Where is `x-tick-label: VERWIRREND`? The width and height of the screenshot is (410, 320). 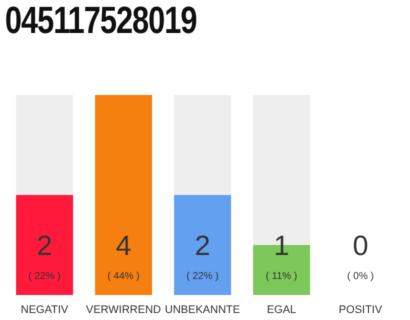
x-tick-label: VERWIRREND is located at coordinates (124, 310).